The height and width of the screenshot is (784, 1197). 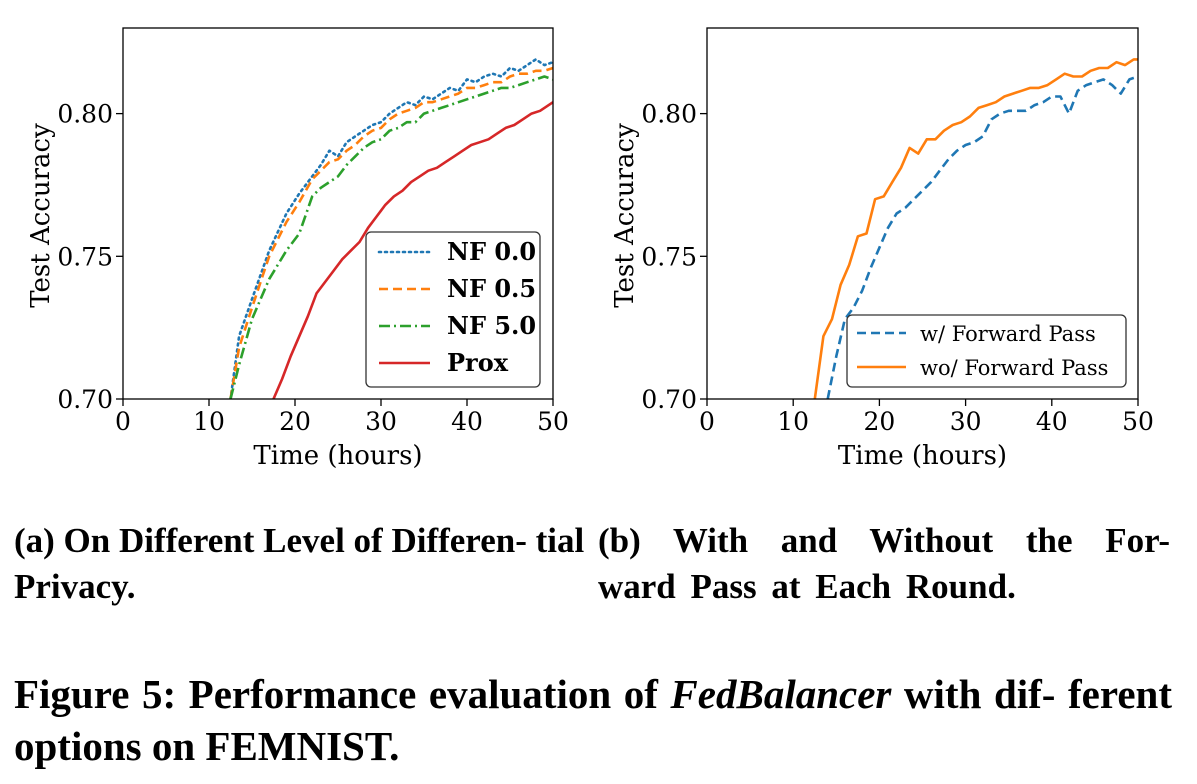 I want to click on caption-emph: FedBalancer, so click(x=781, y=694).